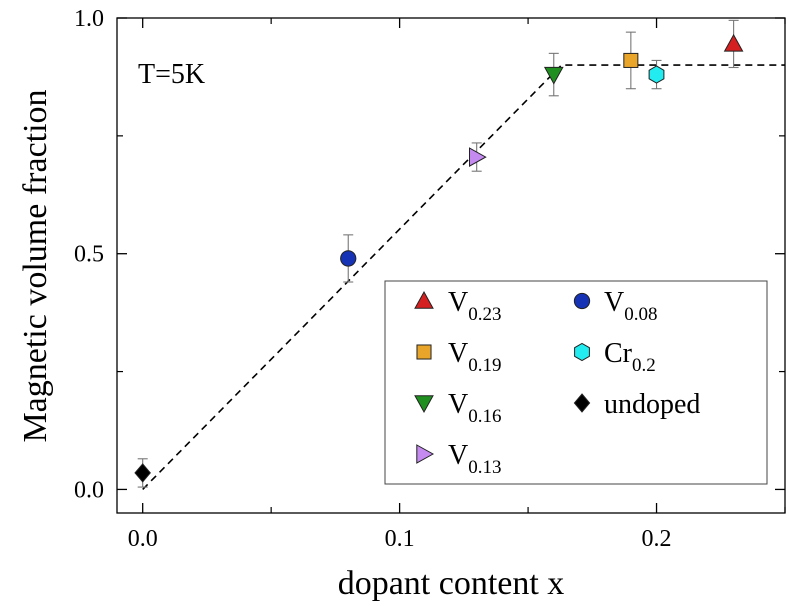  What do you see at coordinates (474, 459) in the screenshot?
I see `legend-label-V0.13: V0.13` at bounding box center [474, 459].